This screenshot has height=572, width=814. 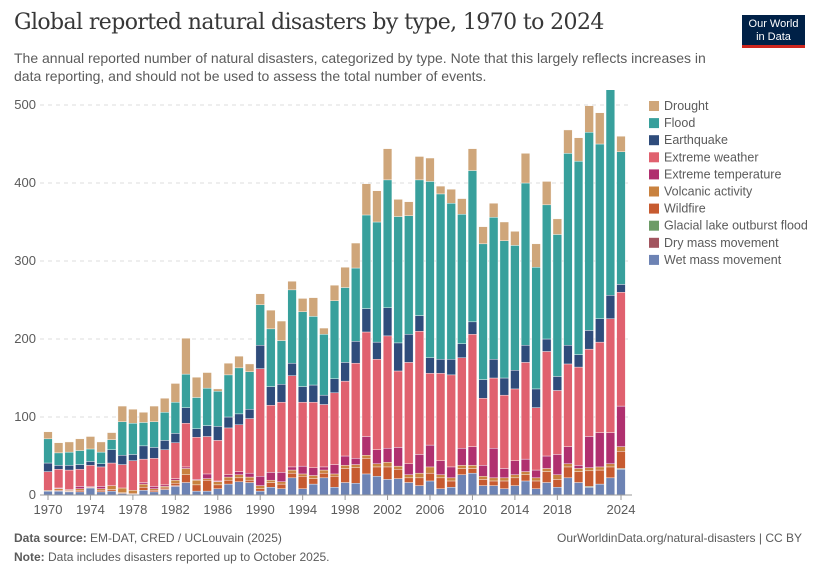 I want to click on bar-stack-1997, so click(x=334, y=390).